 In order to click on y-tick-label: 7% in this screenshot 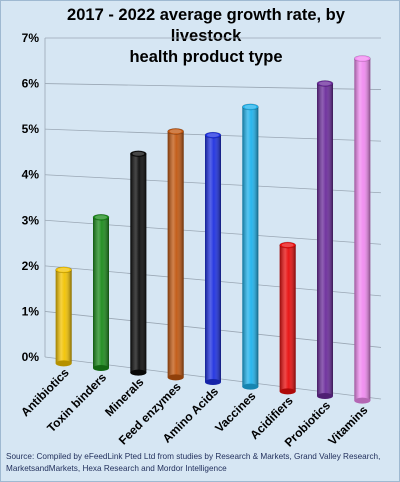, I will do `click(31, 38)`.